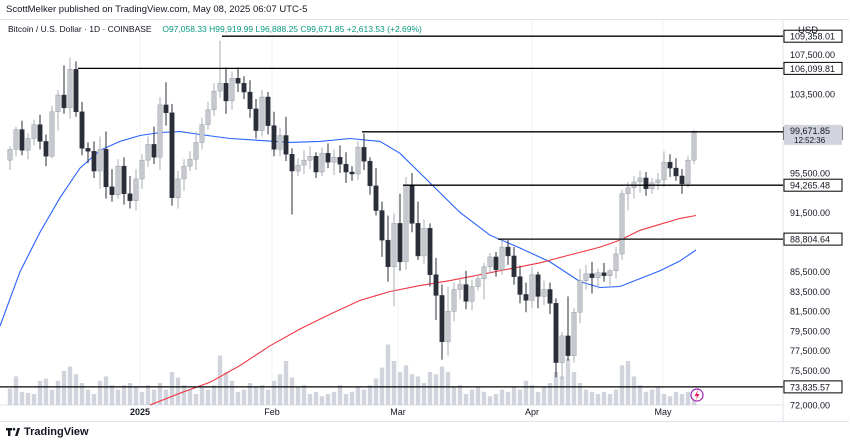 The height and width of the screenshot is (444, 850). I want to click on time-tick-label: 2025, so click(140, 412).